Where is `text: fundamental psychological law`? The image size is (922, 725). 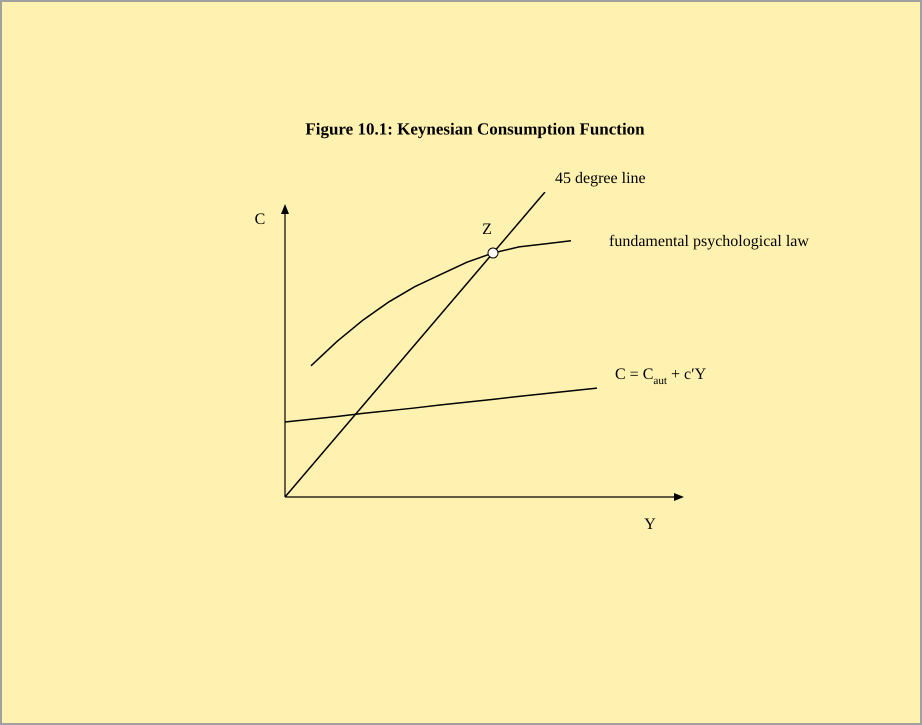 text: fundamental psychological law is located at coordinates (709, 241).